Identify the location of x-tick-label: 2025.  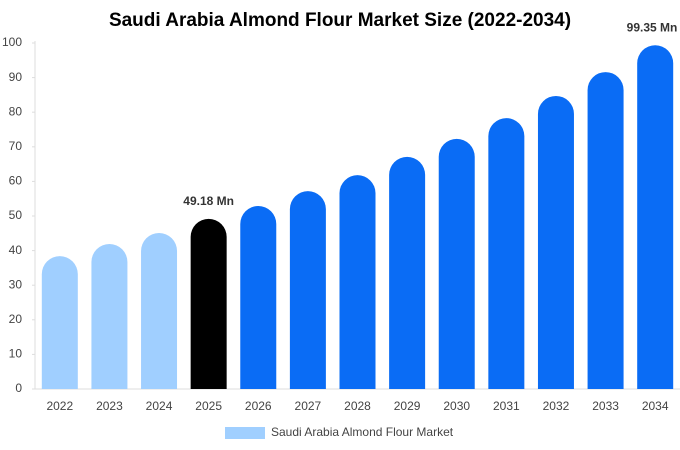
(208, 406).